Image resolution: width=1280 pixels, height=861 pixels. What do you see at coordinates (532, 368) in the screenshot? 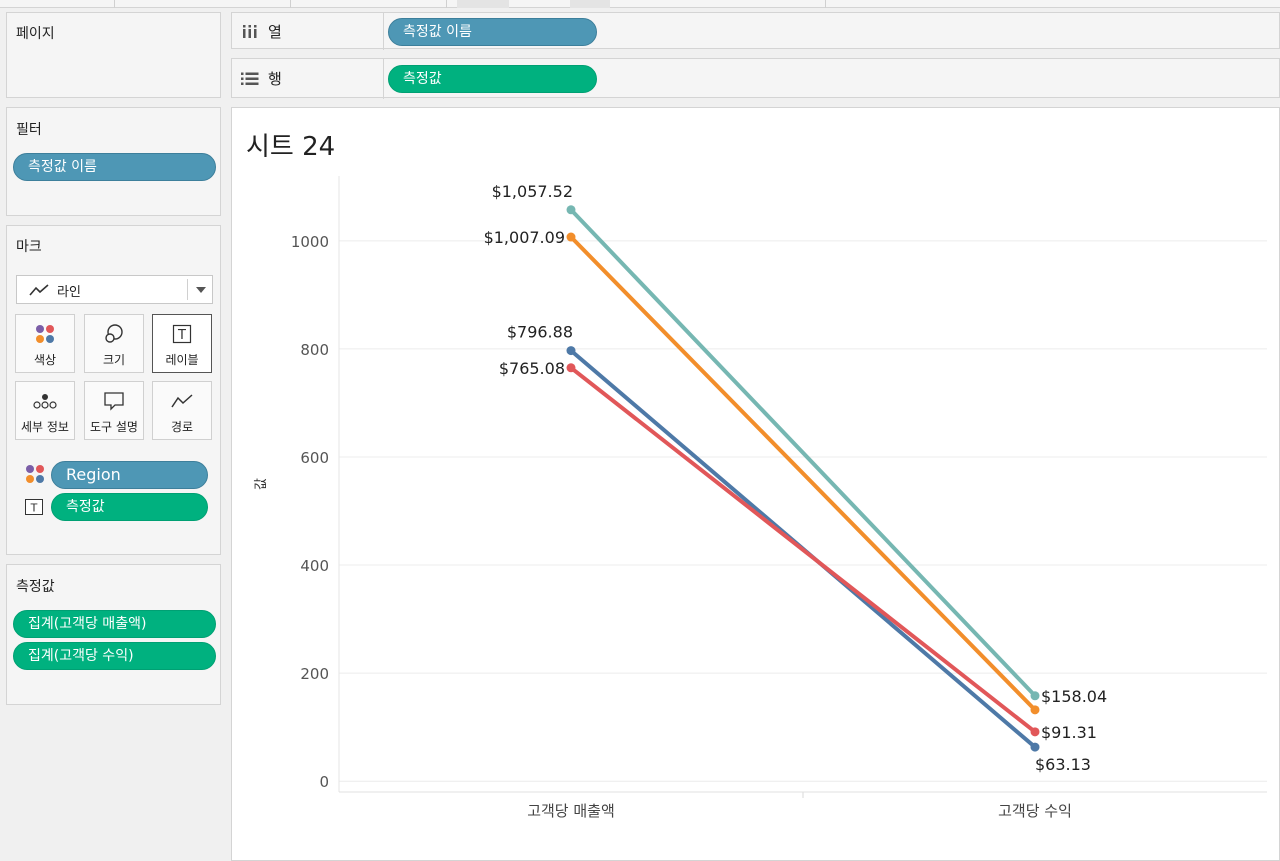
I see `data-label: $765.08` at bounding box center [532, 368].